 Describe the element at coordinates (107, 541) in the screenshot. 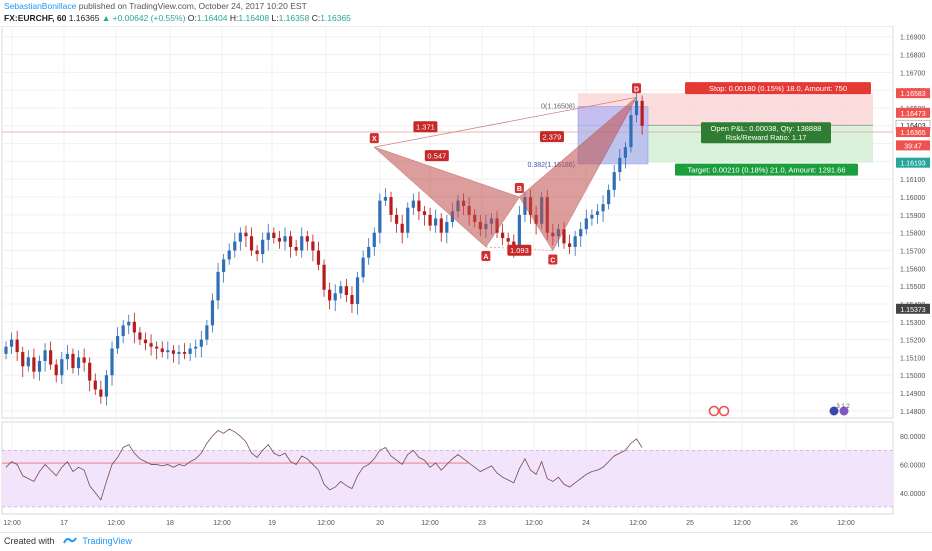

I see `tradingview-link: TradingView` at that location.